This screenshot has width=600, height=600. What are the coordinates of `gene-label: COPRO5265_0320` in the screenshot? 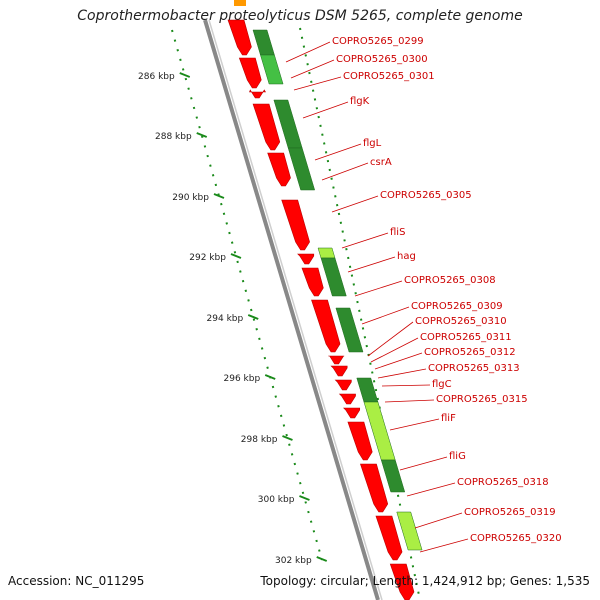 It's located at (516, 538).